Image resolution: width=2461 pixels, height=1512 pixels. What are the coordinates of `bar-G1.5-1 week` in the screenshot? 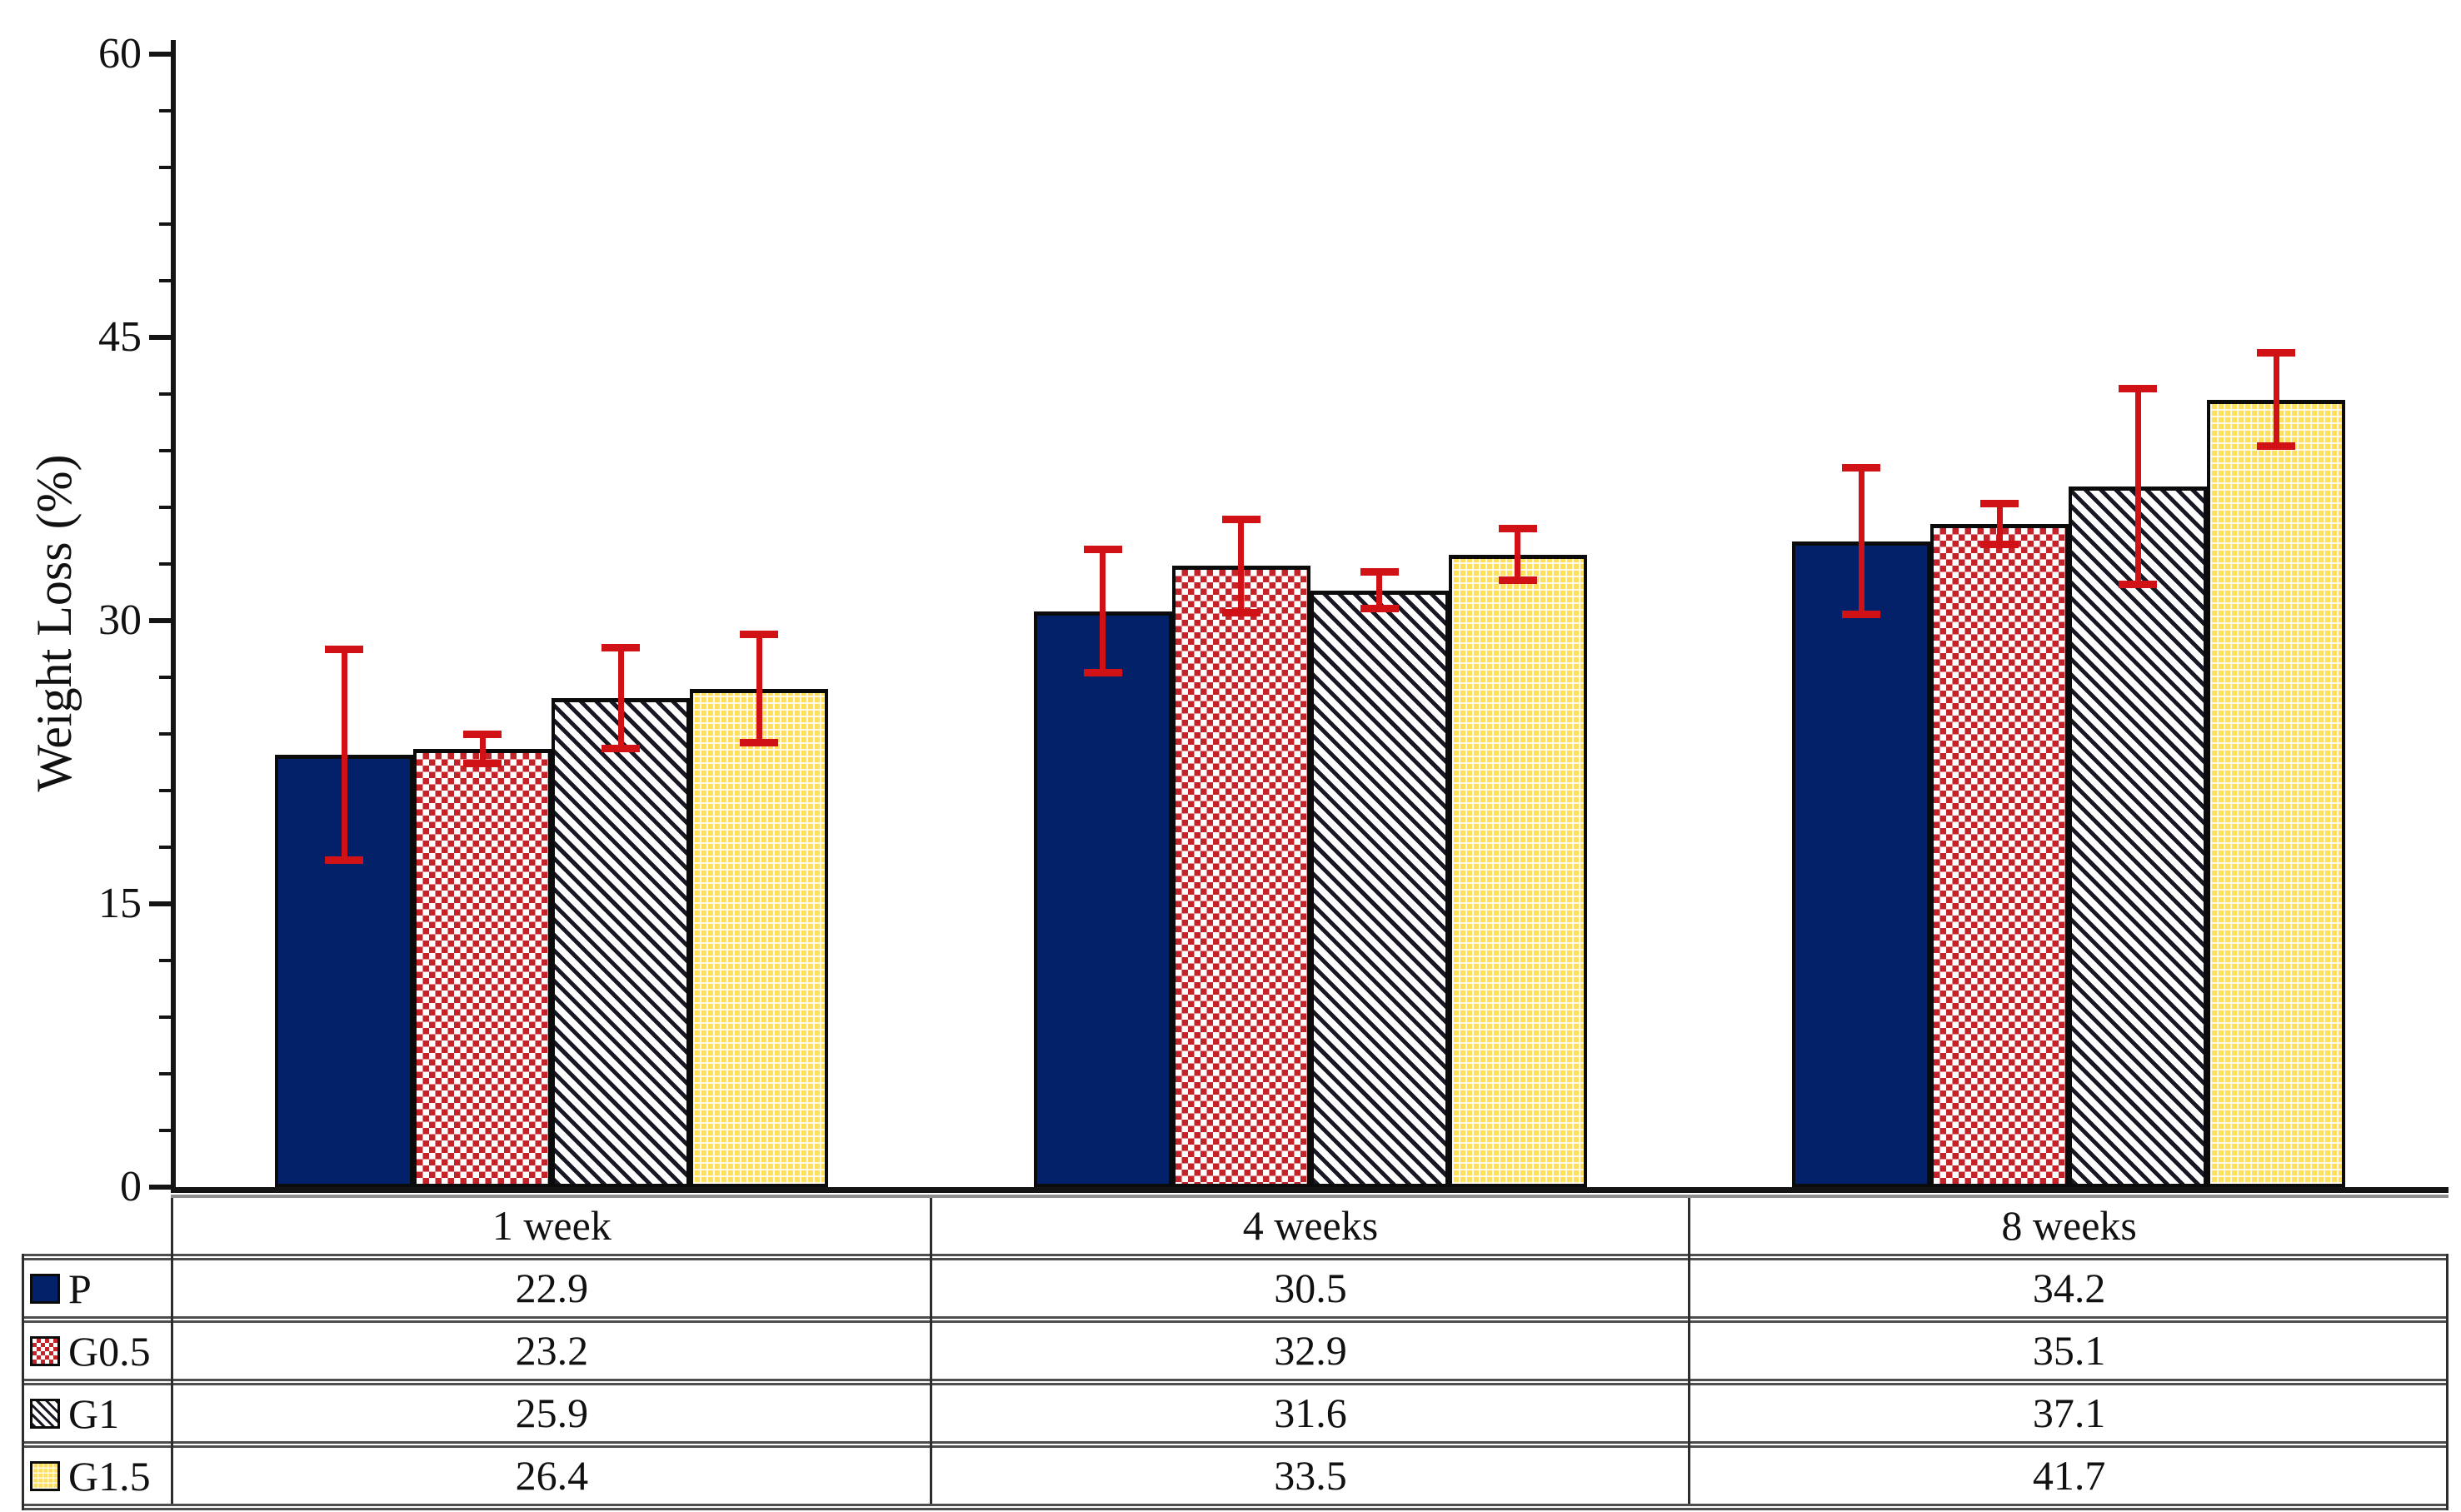 It's located at (759, 938).